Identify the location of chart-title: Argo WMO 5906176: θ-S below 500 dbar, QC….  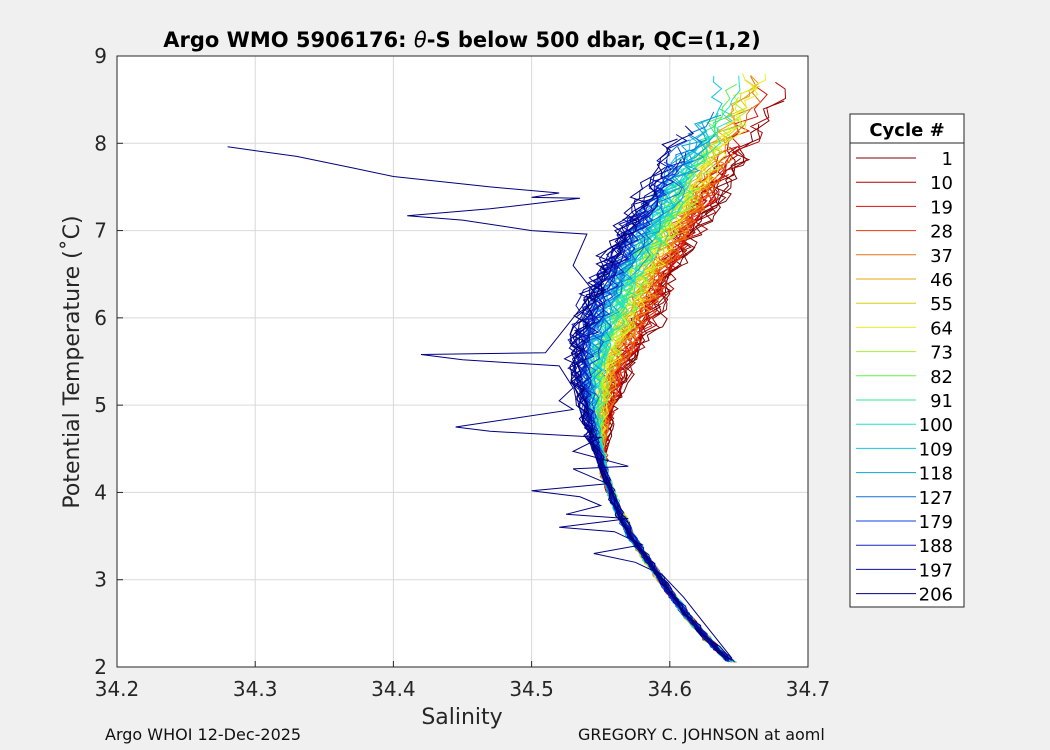
(461, 40).